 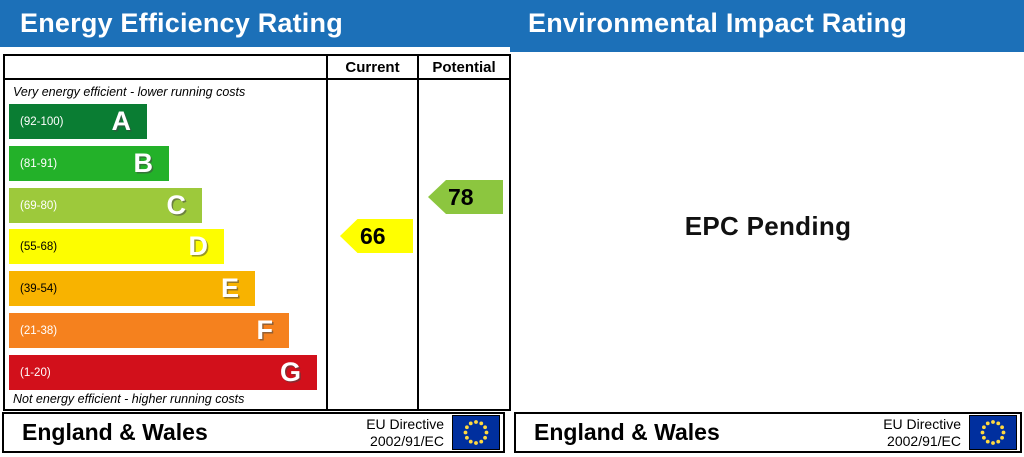 I want to click on band-range-label: (55-68), so click(x=39, y=246).